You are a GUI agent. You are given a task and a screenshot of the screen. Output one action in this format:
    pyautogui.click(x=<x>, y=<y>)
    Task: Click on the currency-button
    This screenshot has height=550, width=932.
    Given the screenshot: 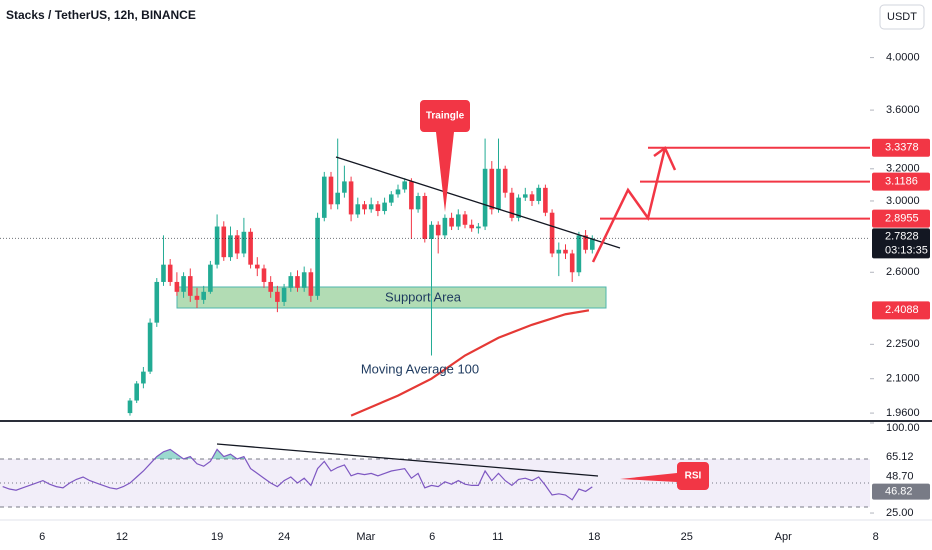 What is the action you would take?
    pyautogui.click(x=902, y=17)
    